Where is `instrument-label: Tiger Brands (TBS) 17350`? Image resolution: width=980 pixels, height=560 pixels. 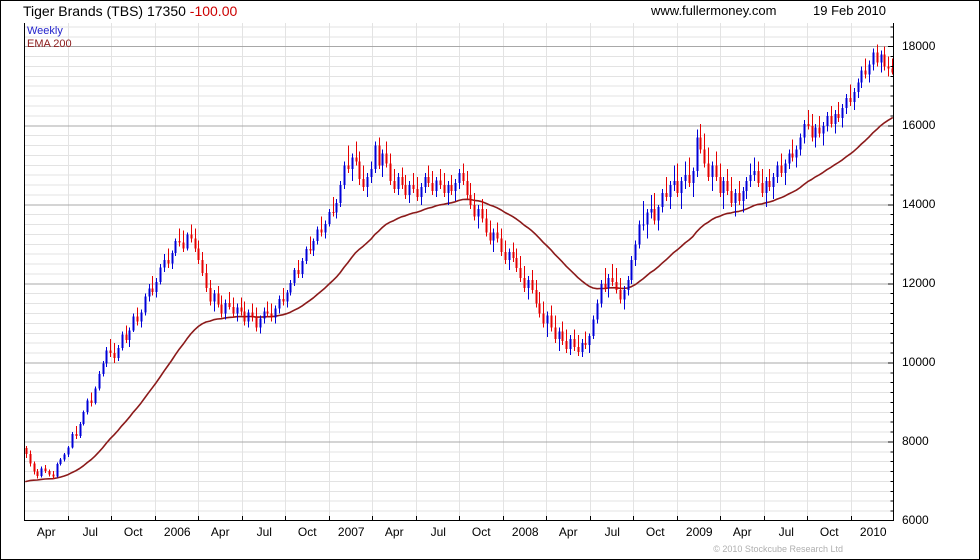
instrument-label: Tiger Brands (TBS) 17350 is located at coordinates (104, 11).